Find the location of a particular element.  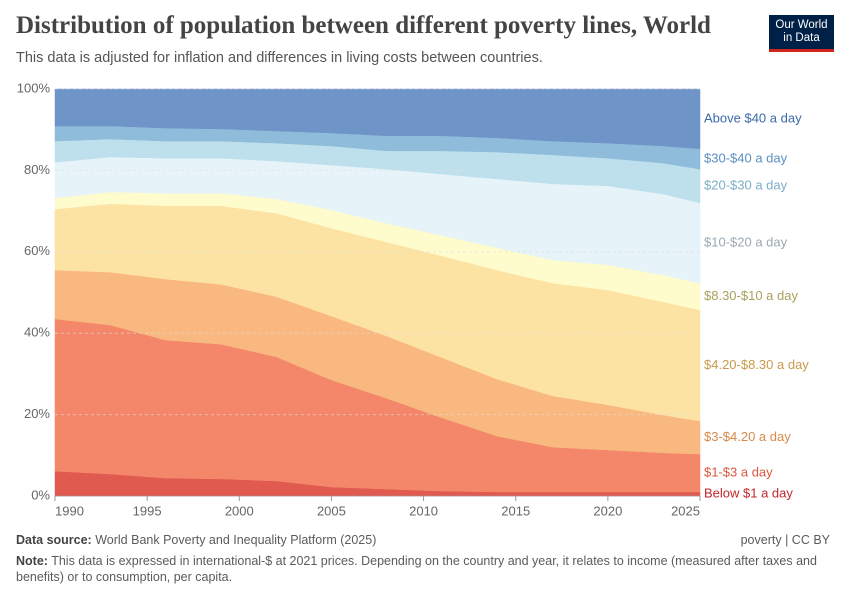

legend-label: $30-$40 a day is located at coordinates (746, 157).